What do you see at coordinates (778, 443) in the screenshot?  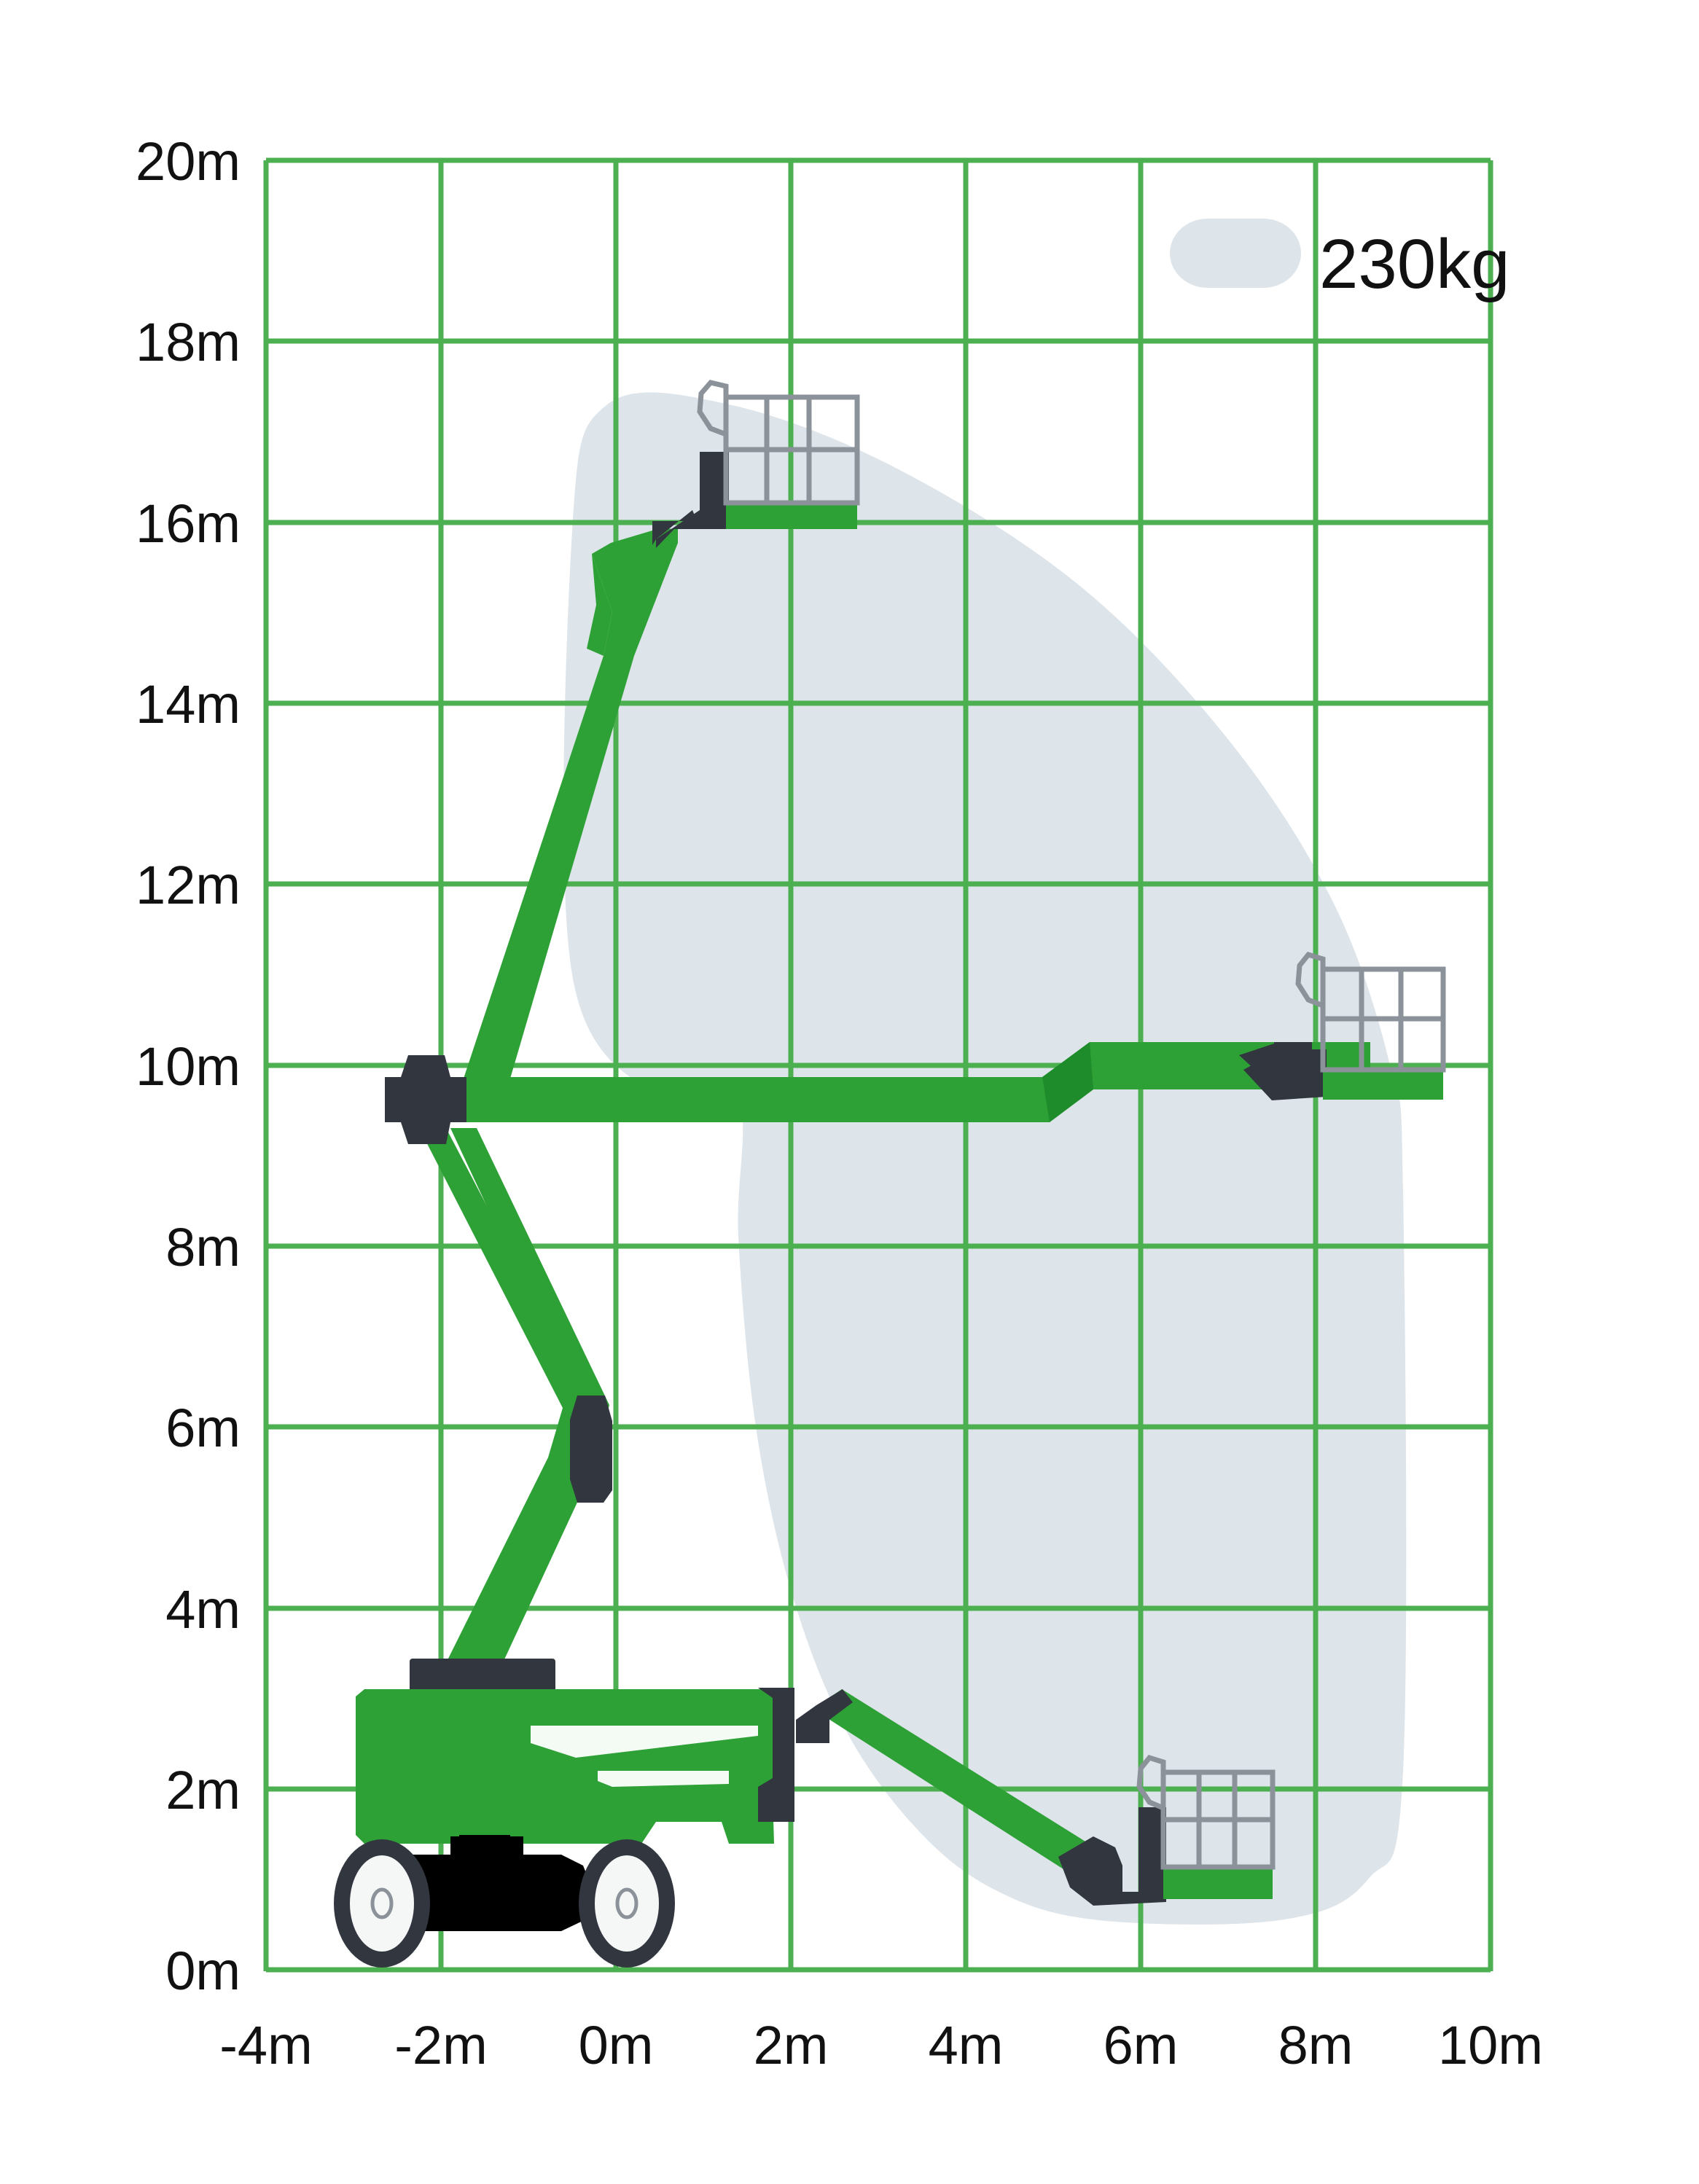 I see `upper-platform-rail` at bounding box center [778, 443].